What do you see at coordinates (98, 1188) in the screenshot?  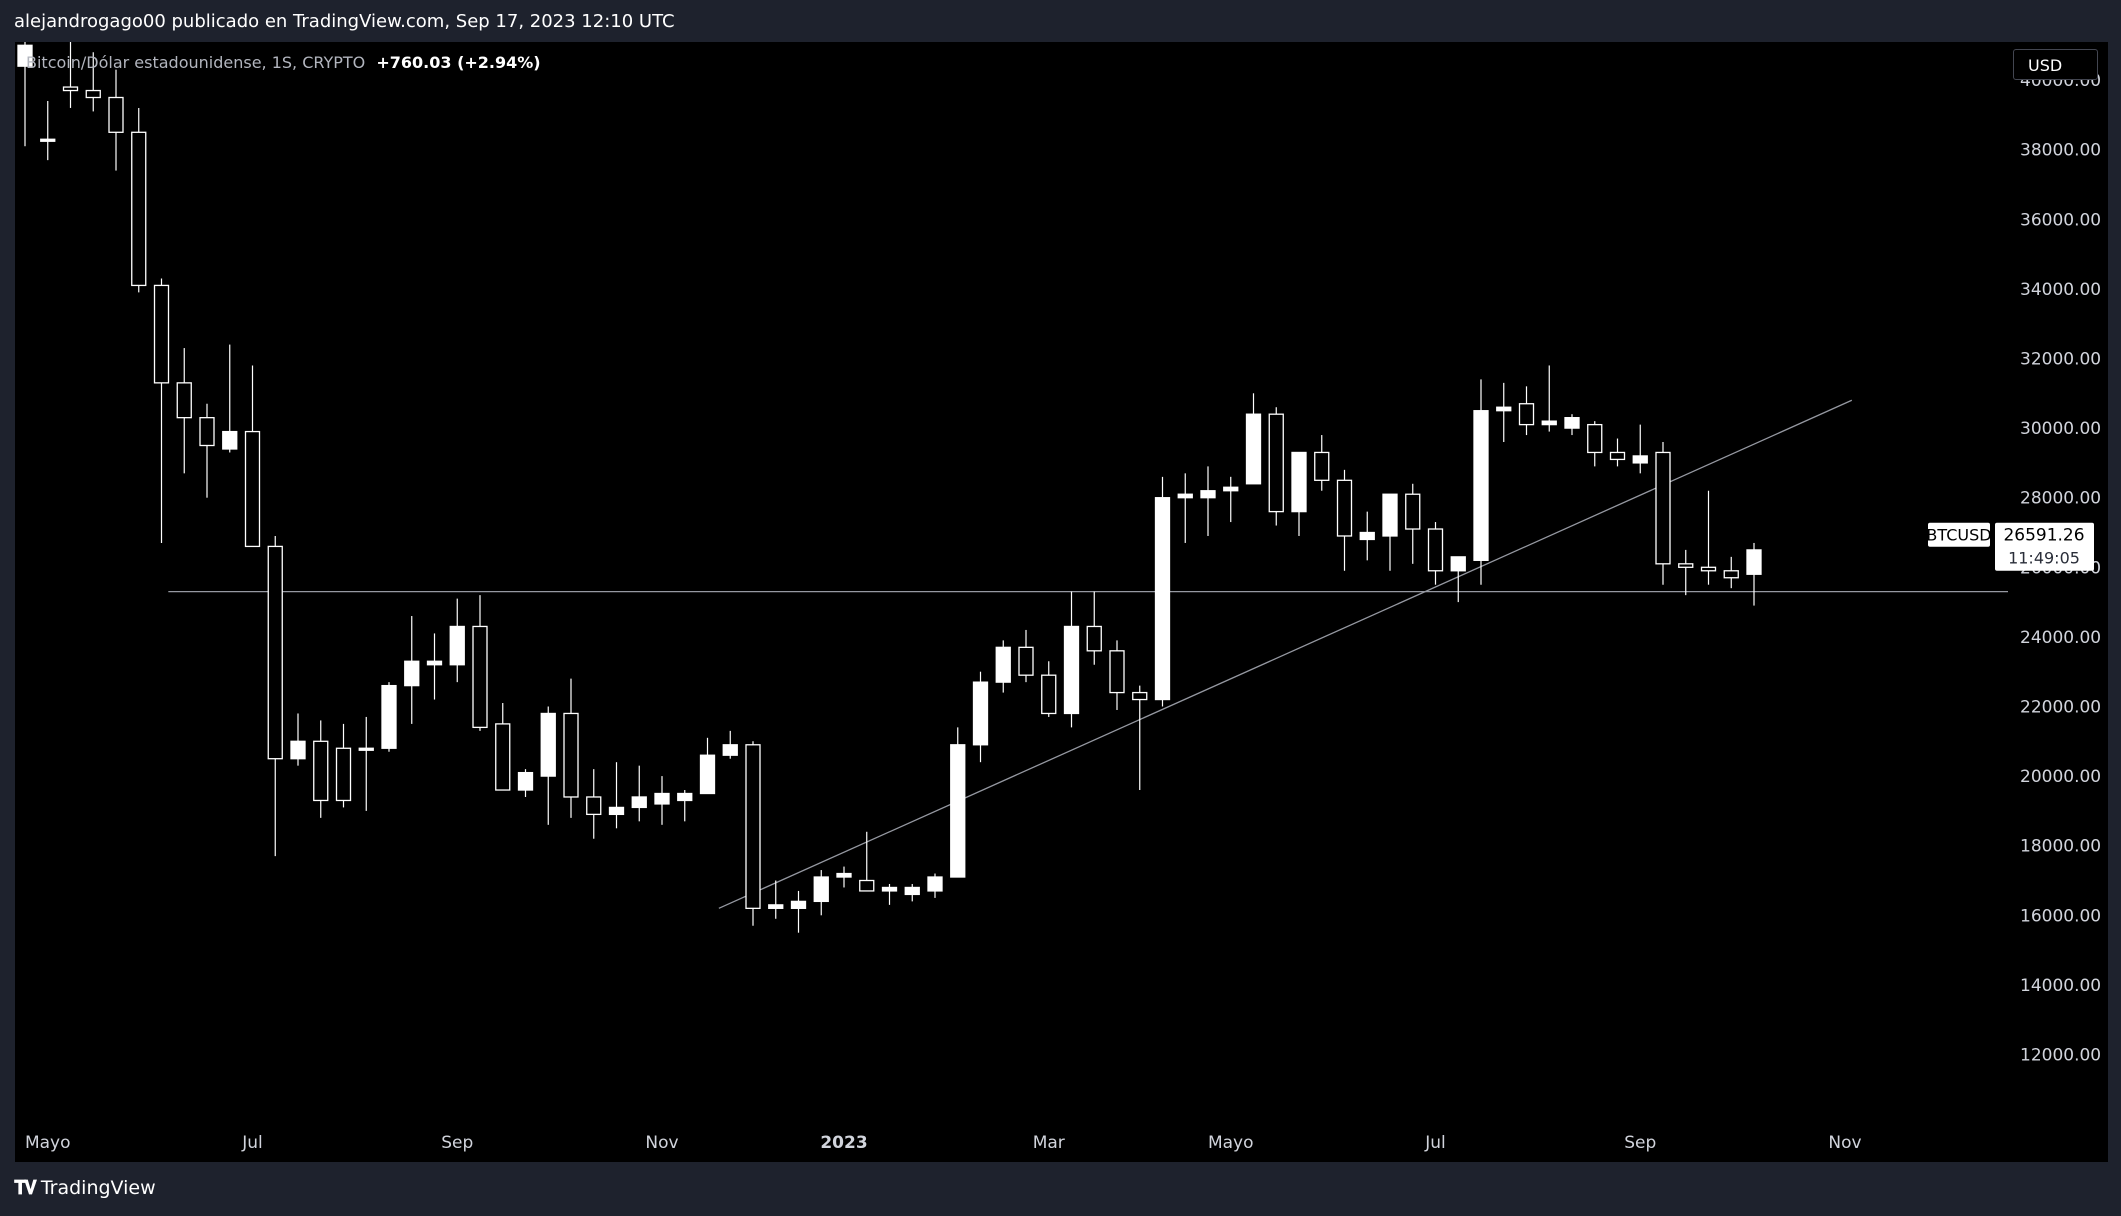 I see `tradingview-logo-text: TradingView` at bounding box center [98, 1188].